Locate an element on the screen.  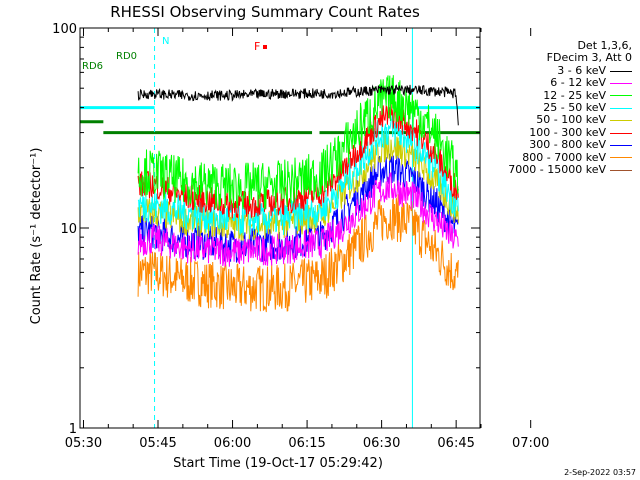
flare-marker is located at coordinates (265, 47).